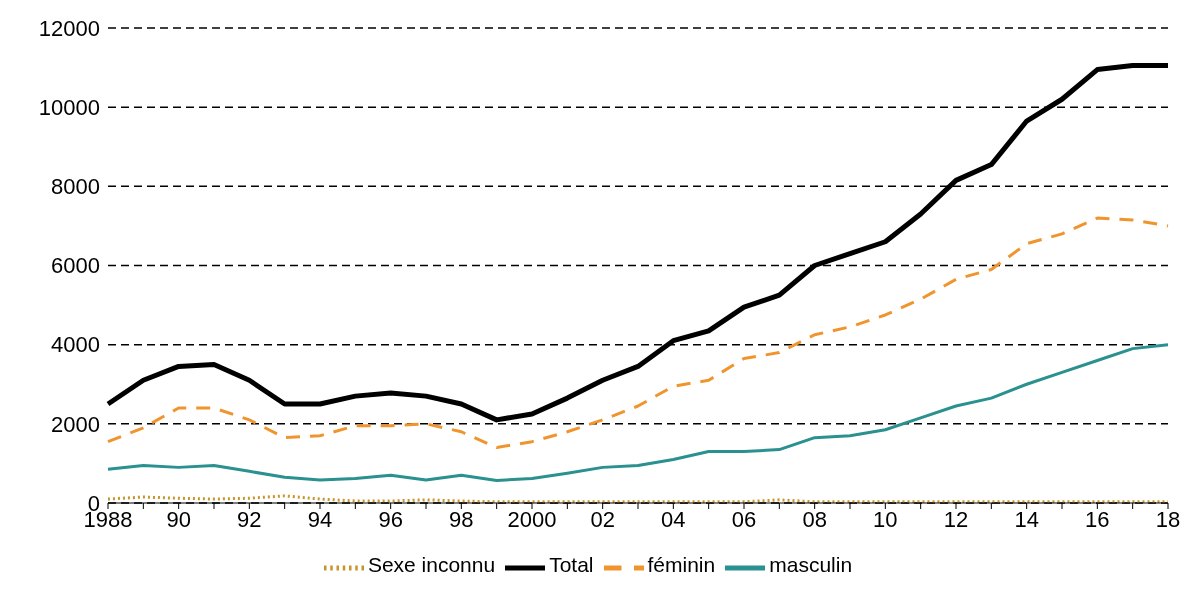 The image size is (1199, 603). Describe the element at coordinates (602, 519) in the screenshot. I see `x-tick-label: 02` at that location.